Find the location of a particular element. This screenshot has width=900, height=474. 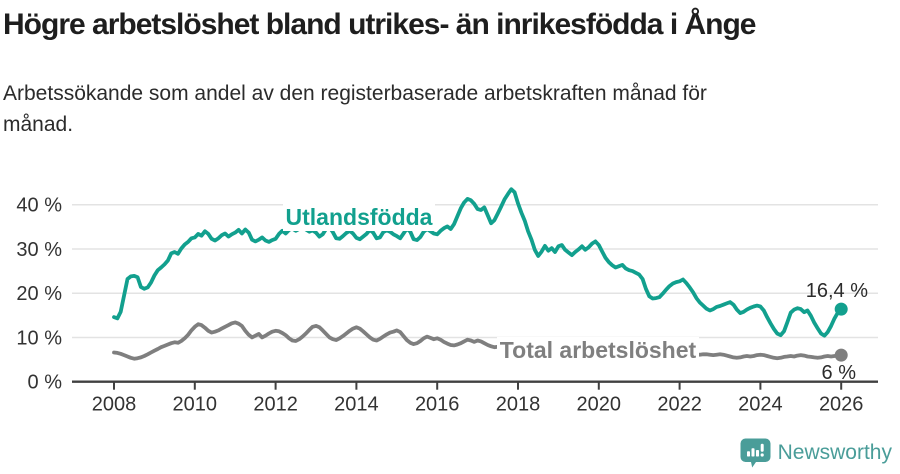

brand-footer: Newsworthy is located at coordinates (816, 453).